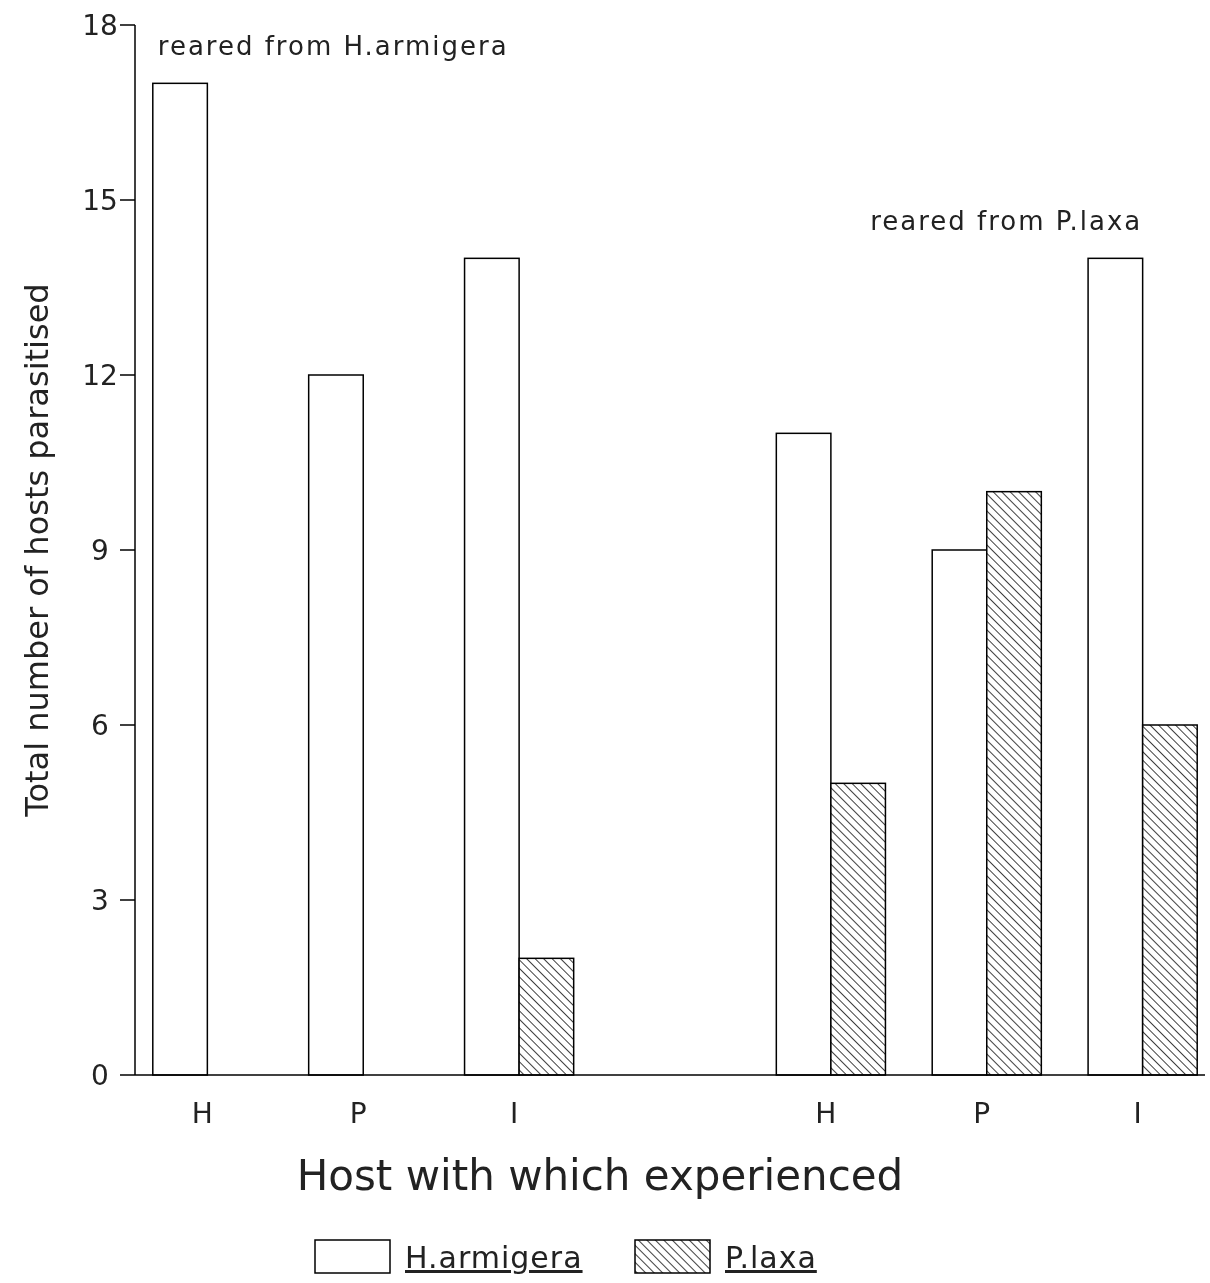 This screenshot has width=1210, height=1283. I want to click on legend-label: H.armigera, so click(494, 1257).